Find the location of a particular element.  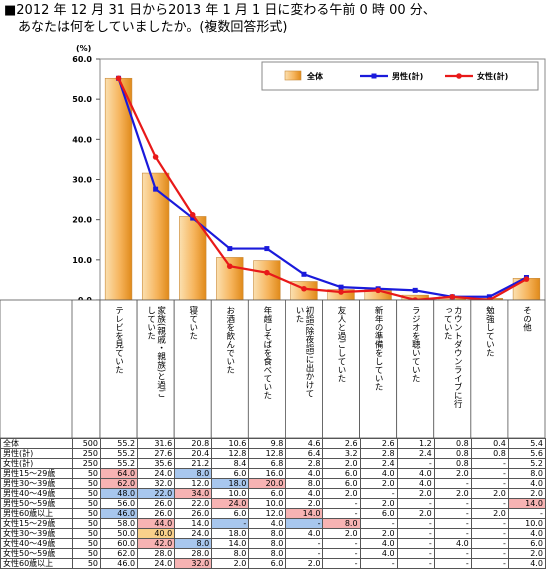

row-label: 男性30～39歳 is located at coordinates (36, 483).